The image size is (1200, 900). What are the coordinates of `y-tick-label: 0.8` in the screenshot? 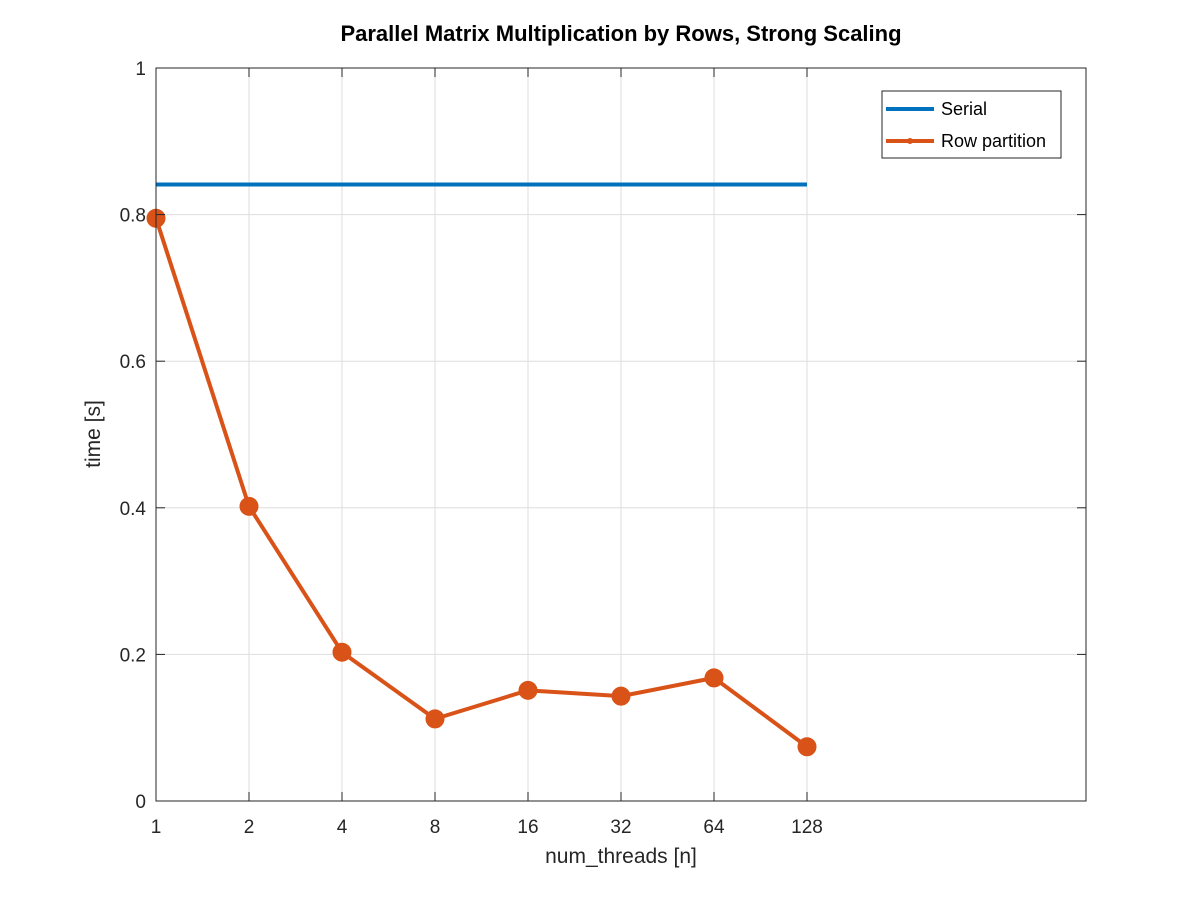 It's located at (133, 216).